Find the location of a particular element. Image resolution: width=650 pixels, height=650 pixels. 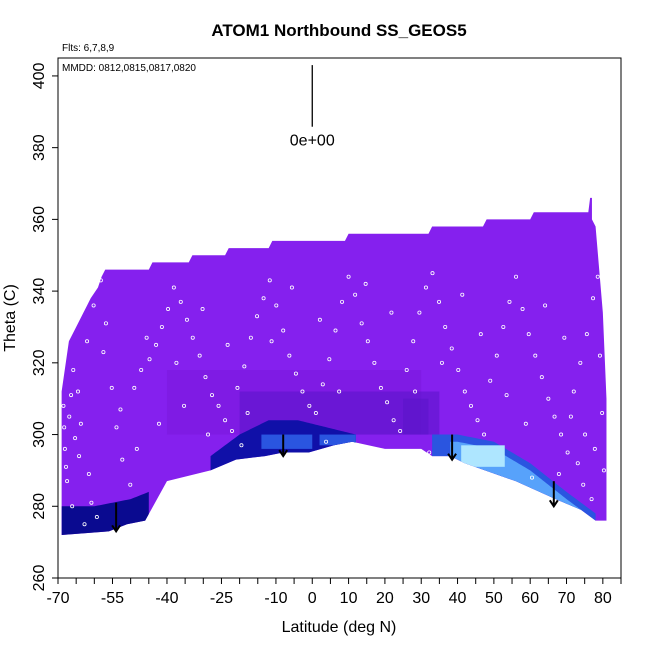

x-tick-label: -70 is located at coordinates (57, 598).